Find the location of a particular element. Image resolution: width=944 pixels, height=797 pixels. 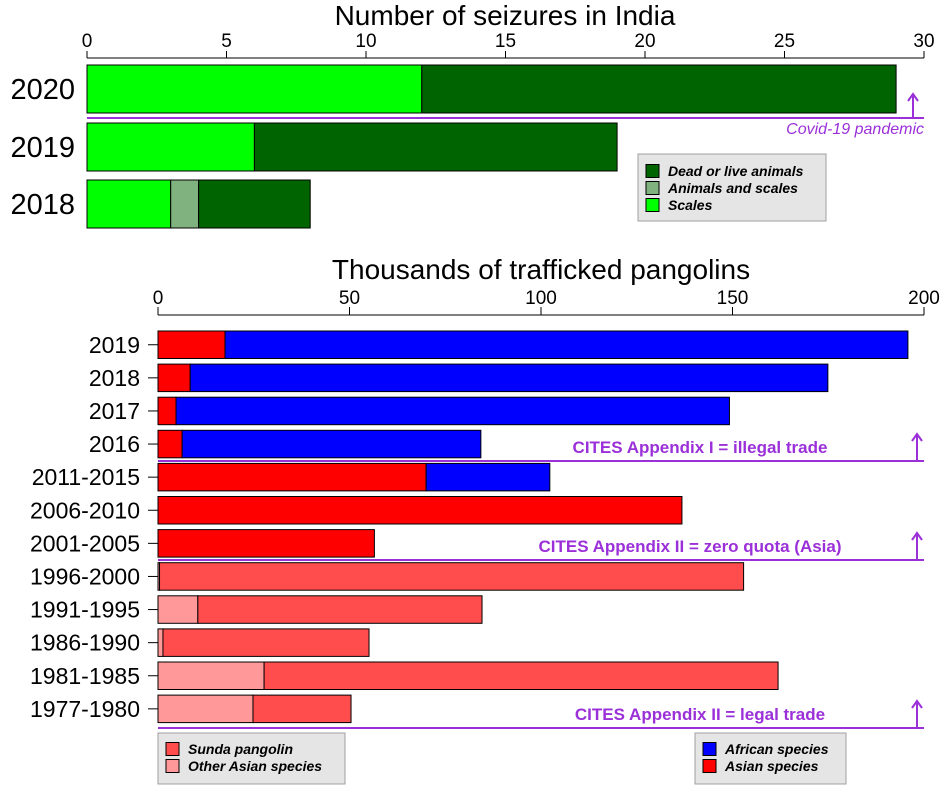

y-label-1996-2000: 1996-2000 is located at coordinates (85, 576).